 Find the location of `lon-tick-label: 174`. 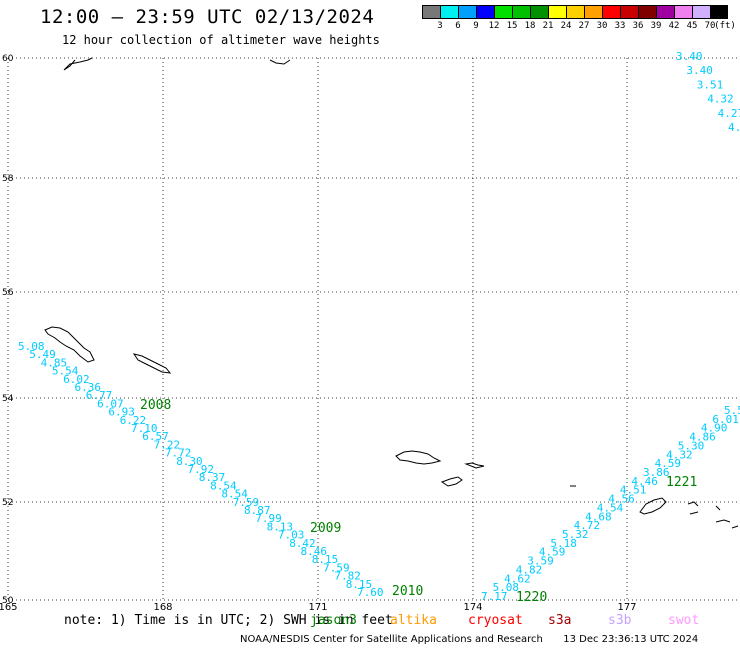

lon-tick-label: 174 is located at coordinates (472, 607).